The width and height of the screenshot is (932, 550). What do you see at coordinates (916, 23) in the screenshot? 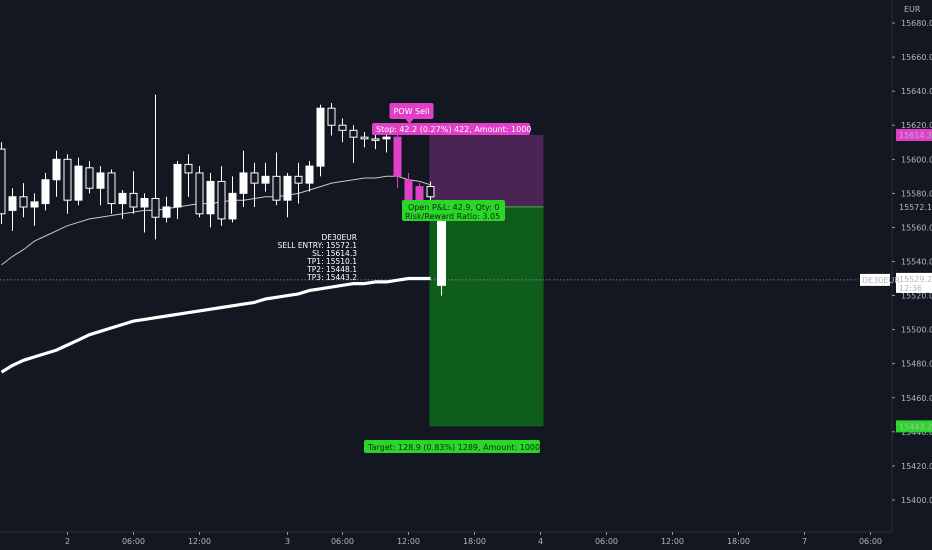
I see `y-tick-label: 15680.0` at bounding box center [916, 23].